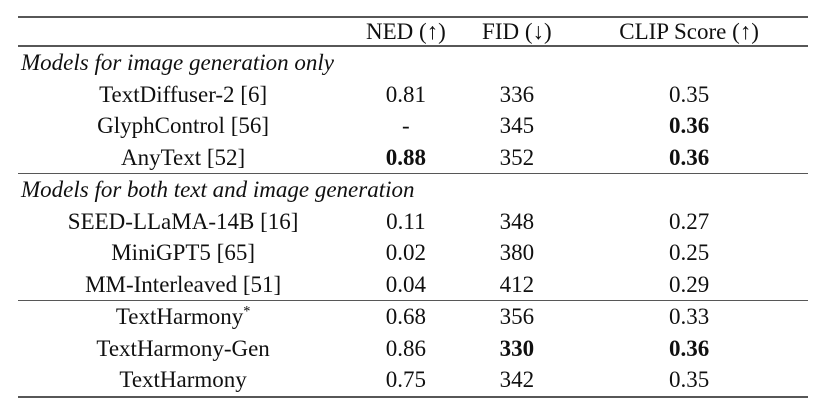 Image resolution: width=828 pixels, height=420 pixels. What do you see at coordinates (689, 284) in the screenshot?
I see `clip-cell: 0.29` at bounding box center [689, 284].